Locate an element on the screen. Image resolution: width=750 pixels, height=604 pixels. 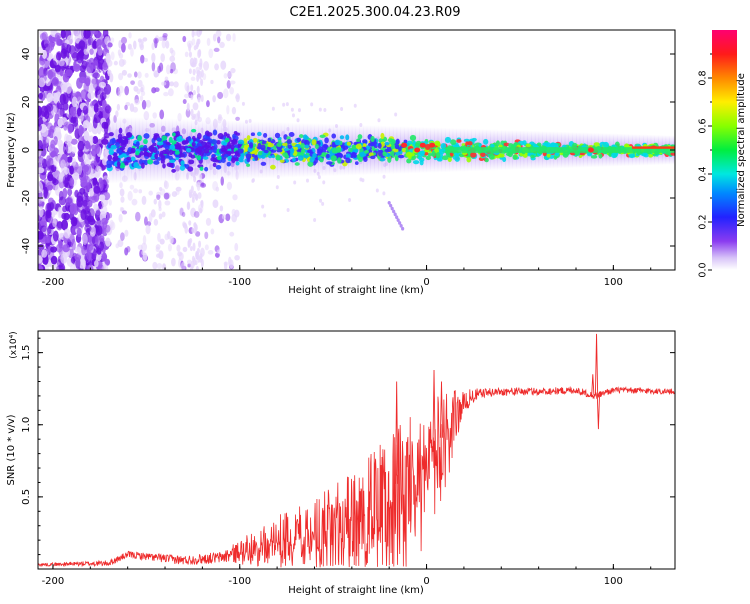
snr-scale-label: (x10⁴) is located at coordinates (14, 344).